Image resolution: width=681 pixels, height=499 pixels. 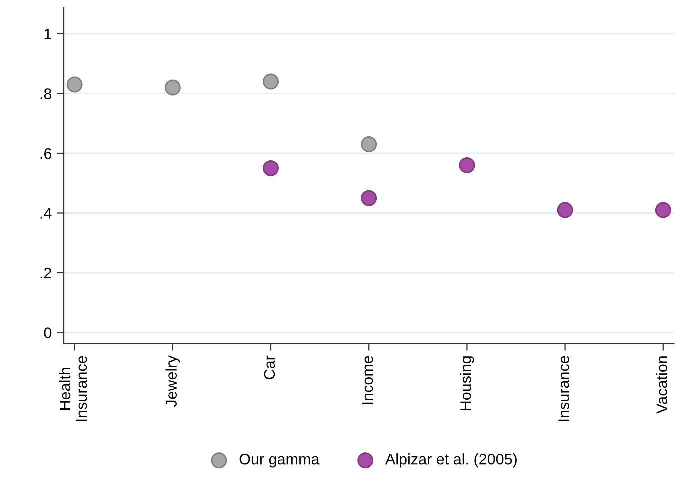 I want to click on y-tick-label: 1, so click(x=48, y=34).